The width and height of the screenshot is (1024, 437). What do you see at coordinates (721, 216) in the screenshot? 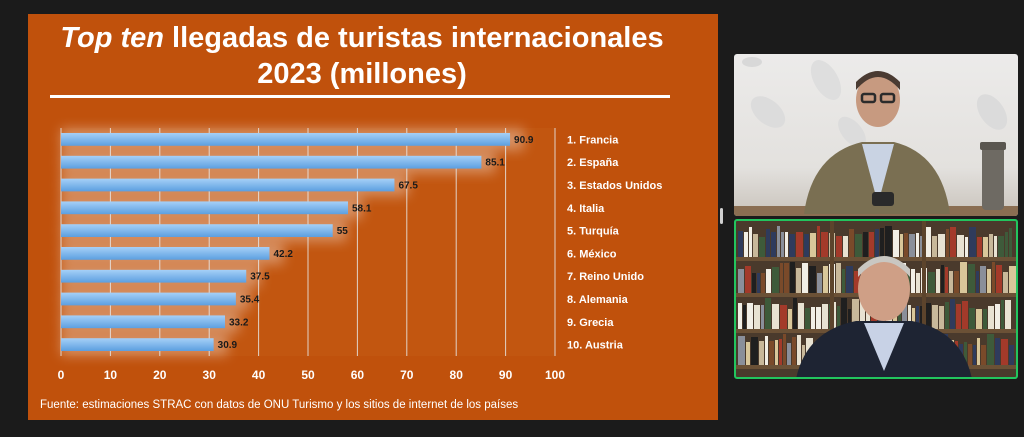
I see `panel-resize-handle` at bounding box center [721, 216].